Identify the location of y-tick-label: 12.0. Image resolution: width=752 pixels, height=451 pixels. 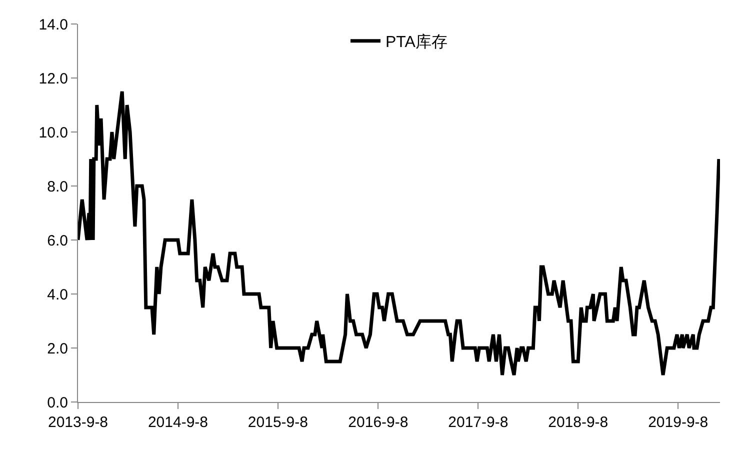
(53, 79).